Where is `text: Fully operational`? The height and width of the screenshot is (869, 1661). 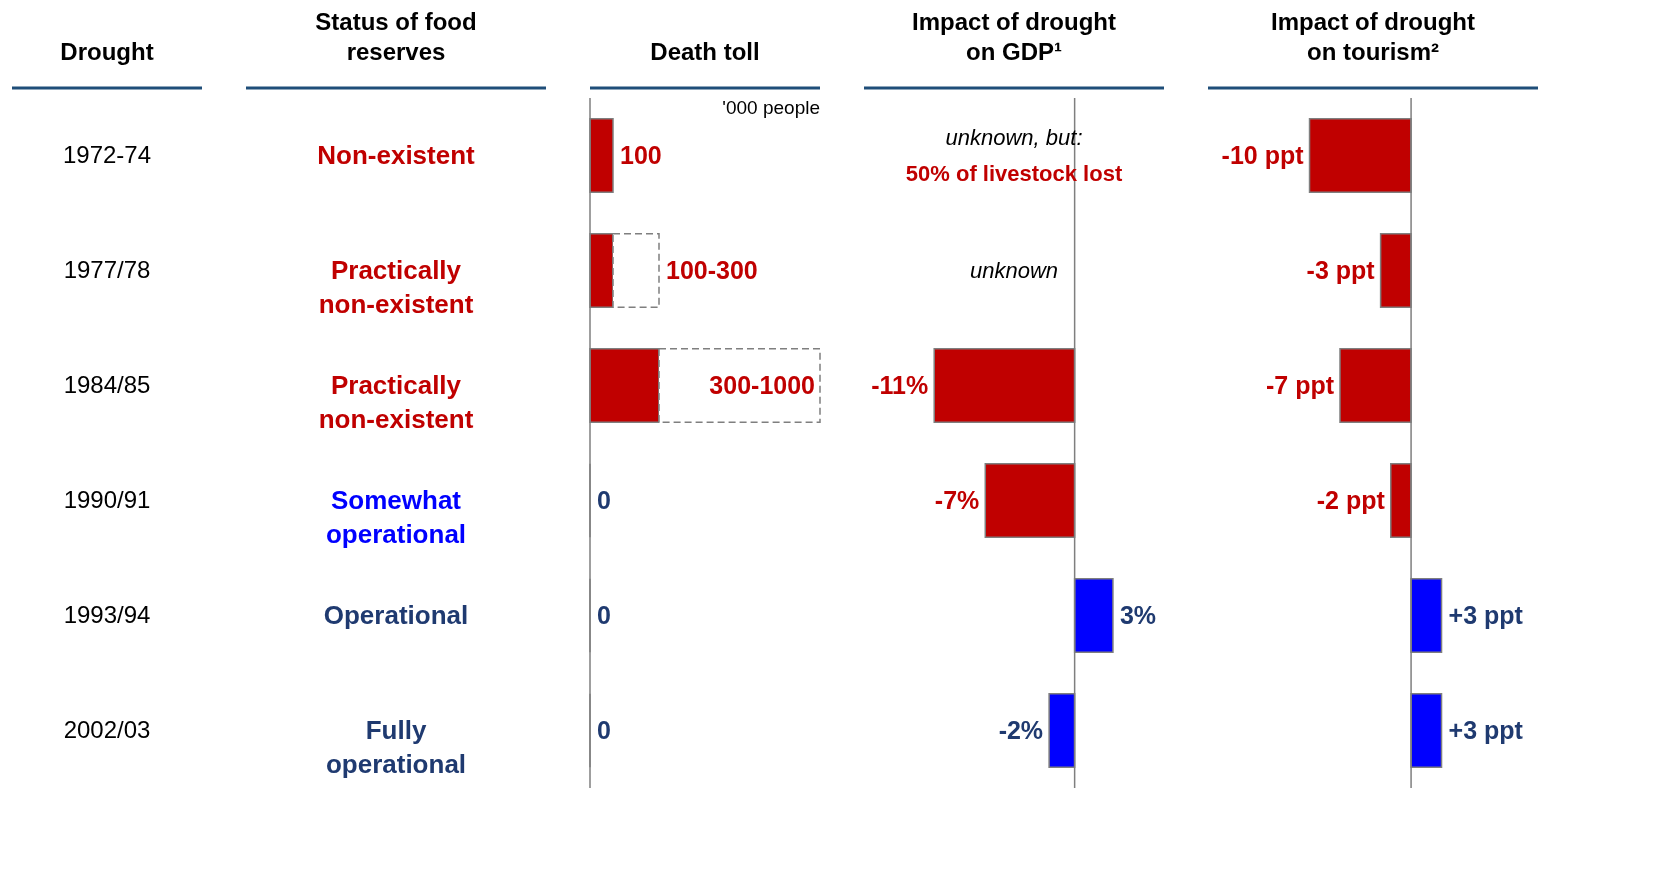 text: Fully operational is located at coordinates (396, 746).